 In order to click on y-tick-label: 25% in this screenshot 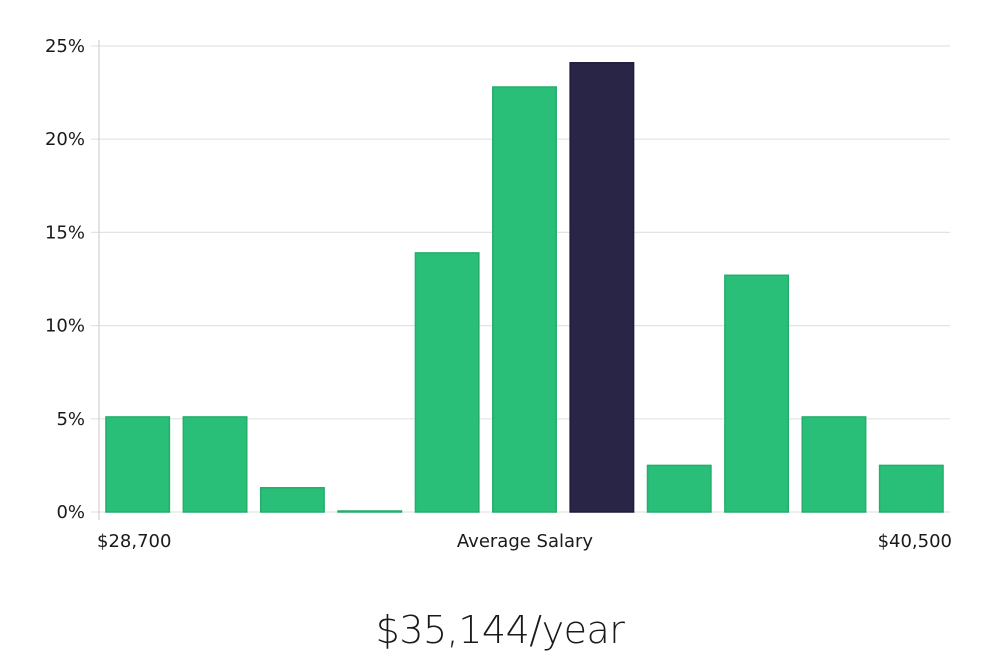, I will do `click(65, 46)`.